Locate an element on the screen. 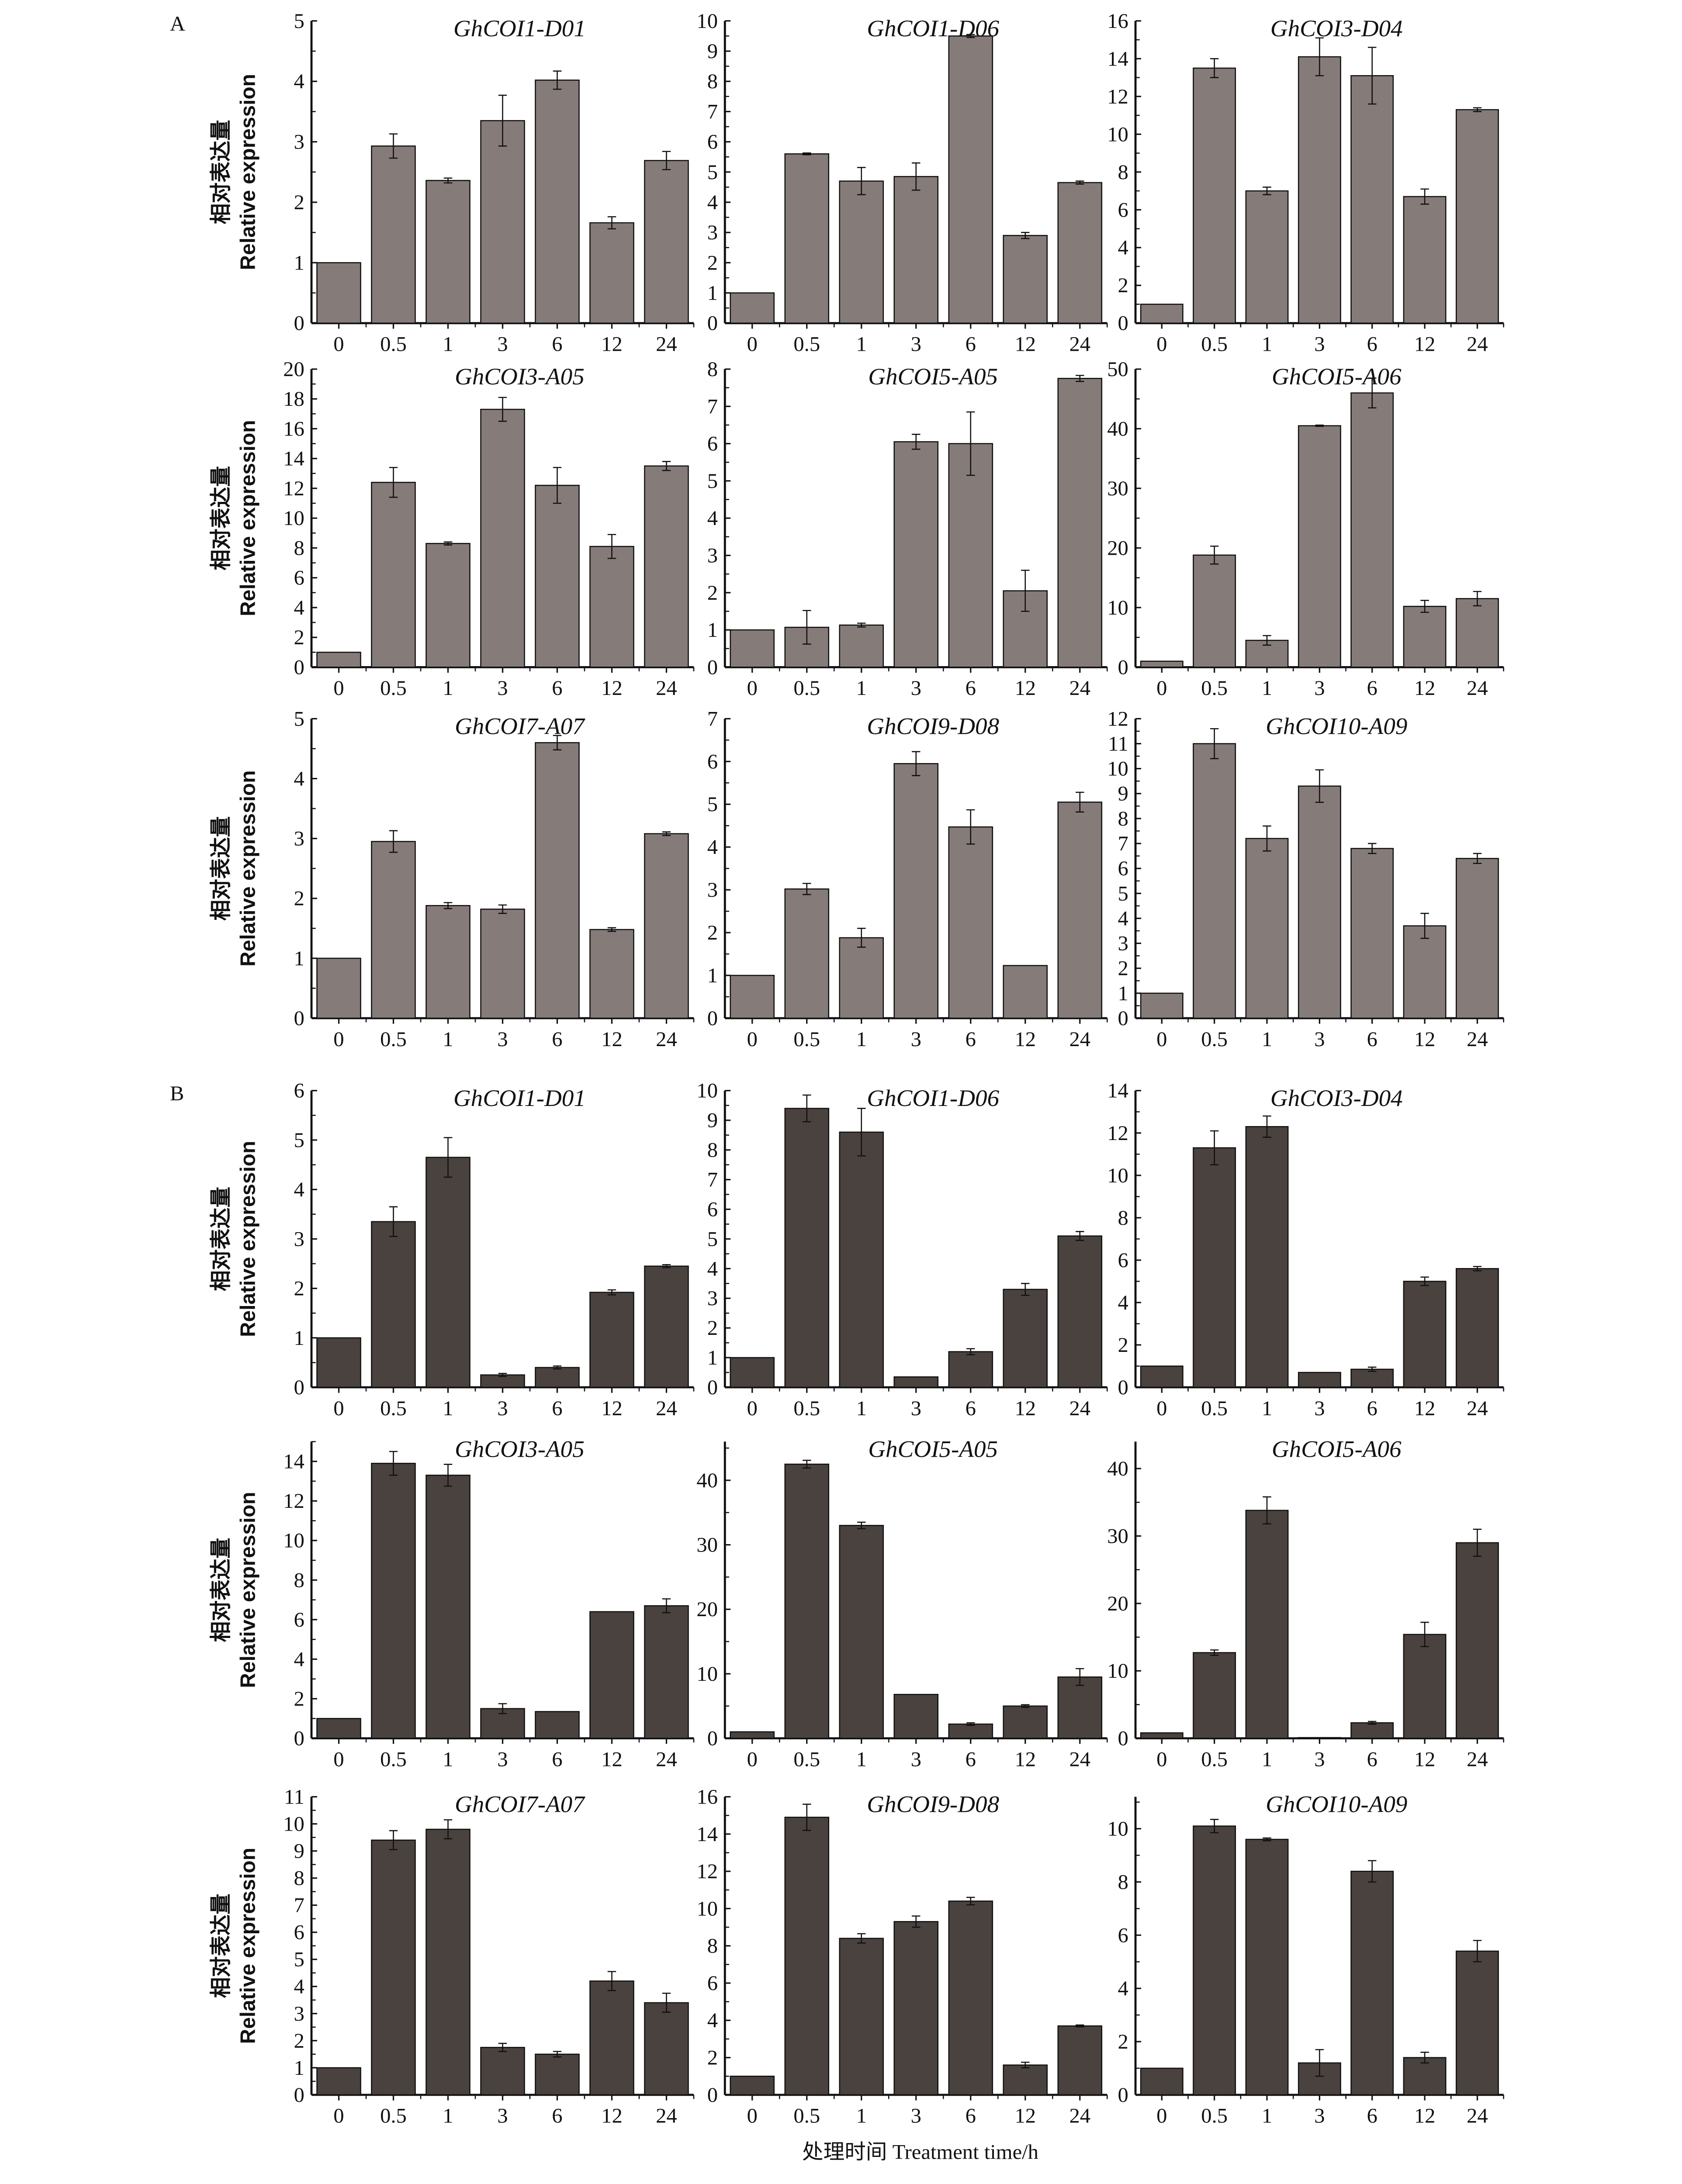 The image size is (1682, 2184). y-tick-label: 12 is located at coordinates (707, 1871).